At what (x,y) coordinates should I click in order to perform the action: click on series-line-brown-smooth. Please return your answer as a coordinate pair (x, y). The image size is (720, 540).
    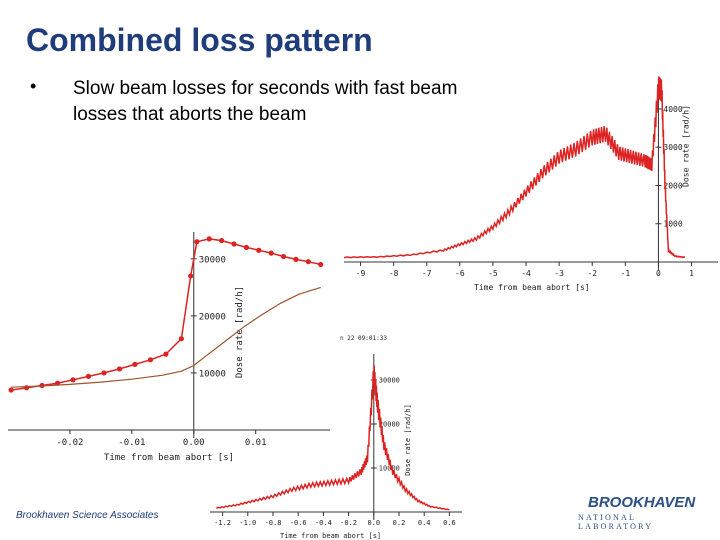
    Looking at the image, I should click on (166, 337).